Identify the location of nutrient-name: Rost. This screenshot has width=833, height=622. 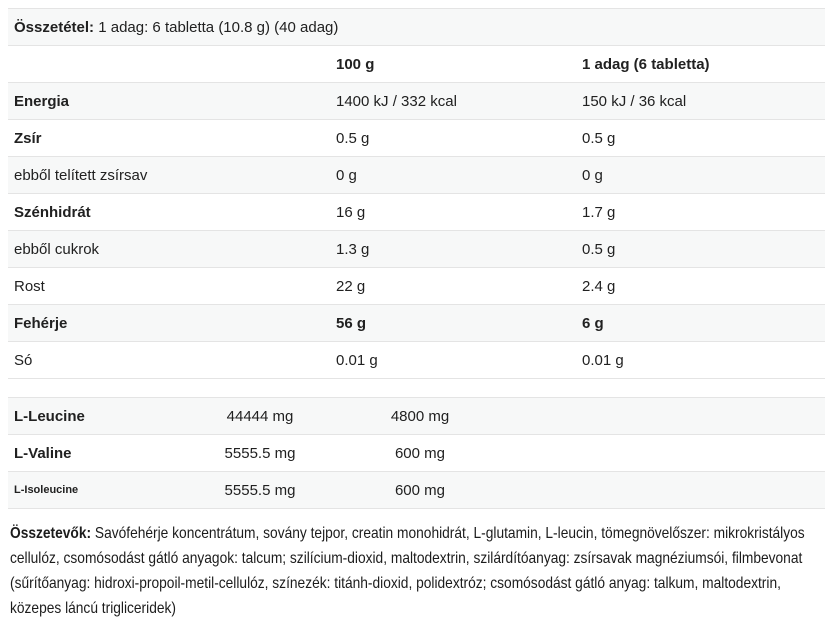
(29, 286).